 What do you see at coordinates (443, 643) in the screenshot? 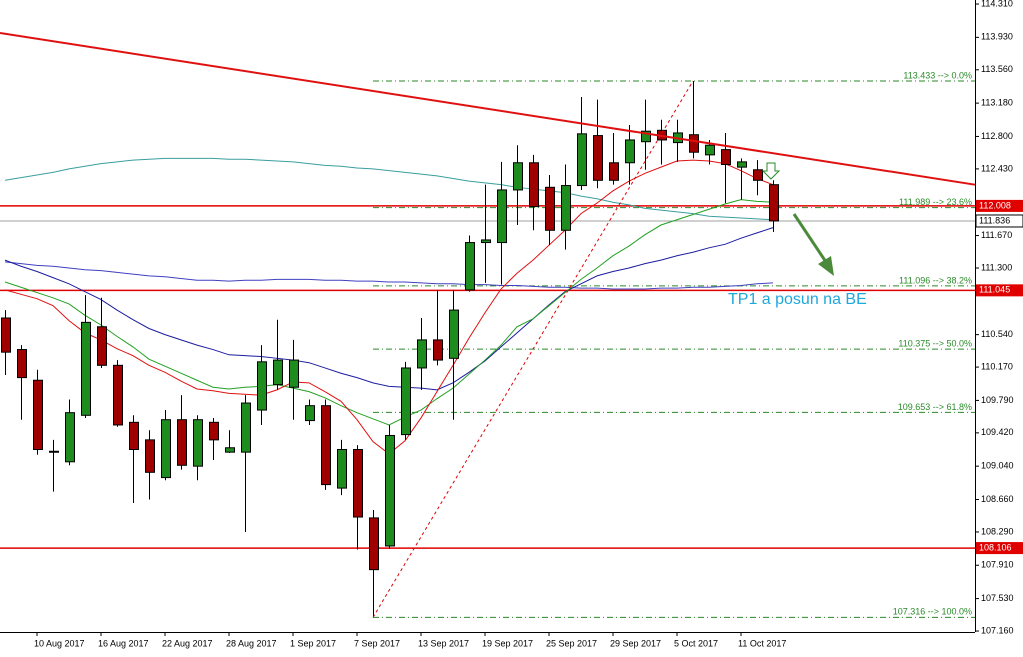
I see `x-tick-label: 13 Sep 2017` at bounding box center [443, 643].